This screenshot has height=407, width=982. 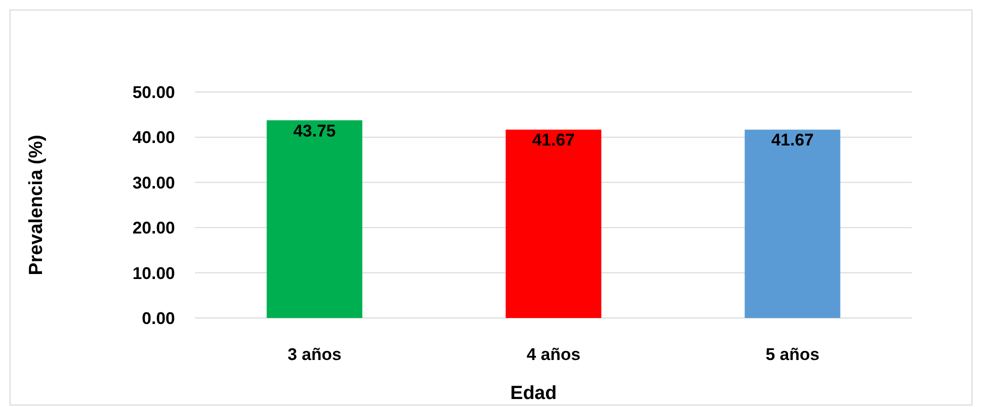 What do you see at coordinates (793, 354) in the screenshot?
I see `x-tick-label: 5 años` at bounding box center [793, 354].